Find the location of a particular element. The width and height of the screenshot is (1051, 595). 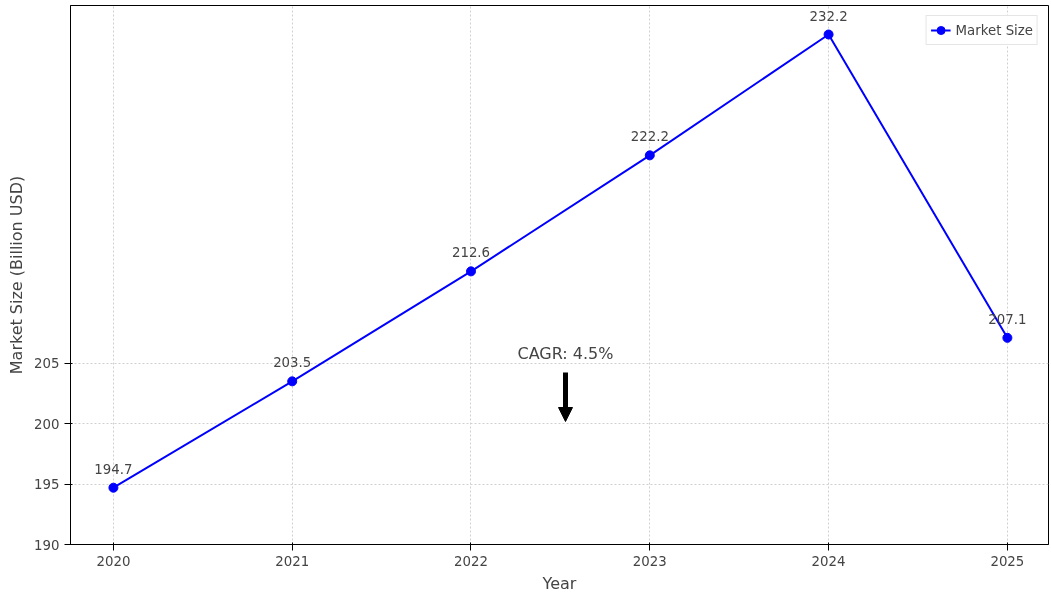

x-tick-label: 2024 is located at coordinates (828, 561).